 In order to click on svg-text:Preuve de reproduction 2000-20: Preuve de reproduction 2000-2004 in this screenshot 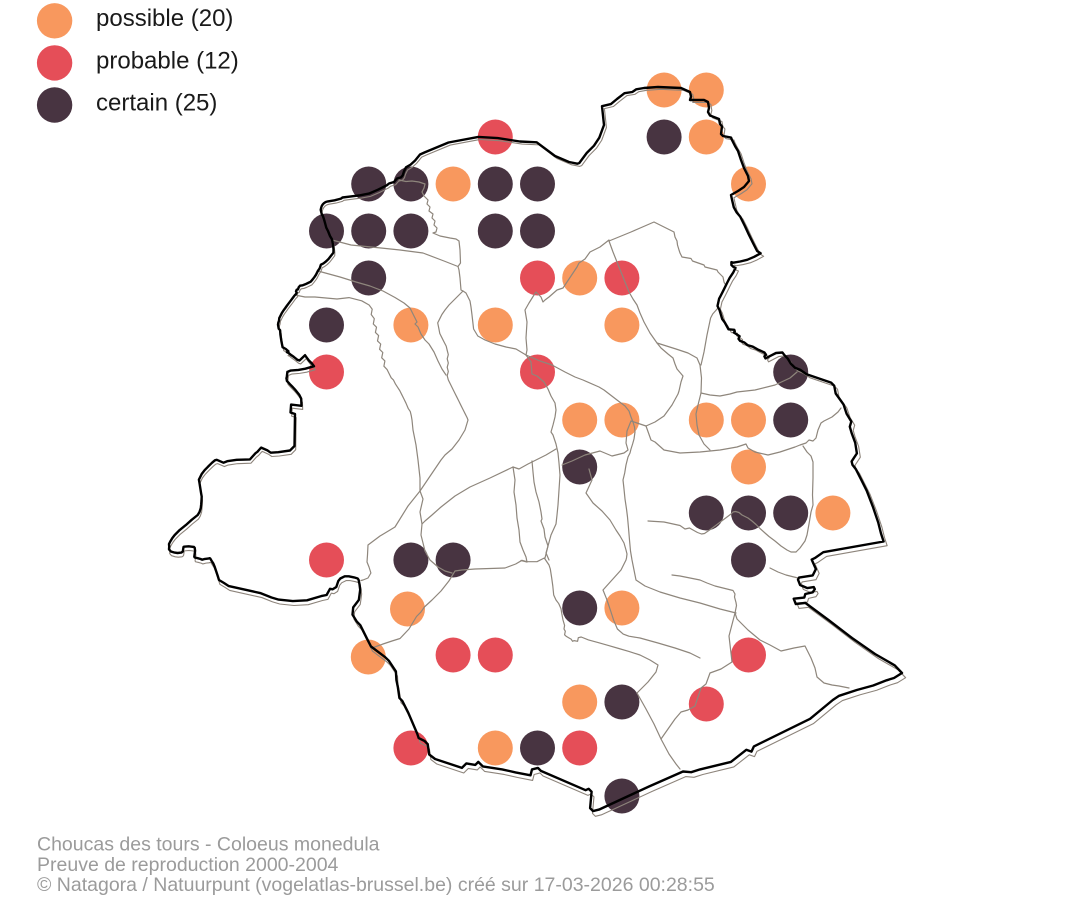, I will do `click(188, 865)`.